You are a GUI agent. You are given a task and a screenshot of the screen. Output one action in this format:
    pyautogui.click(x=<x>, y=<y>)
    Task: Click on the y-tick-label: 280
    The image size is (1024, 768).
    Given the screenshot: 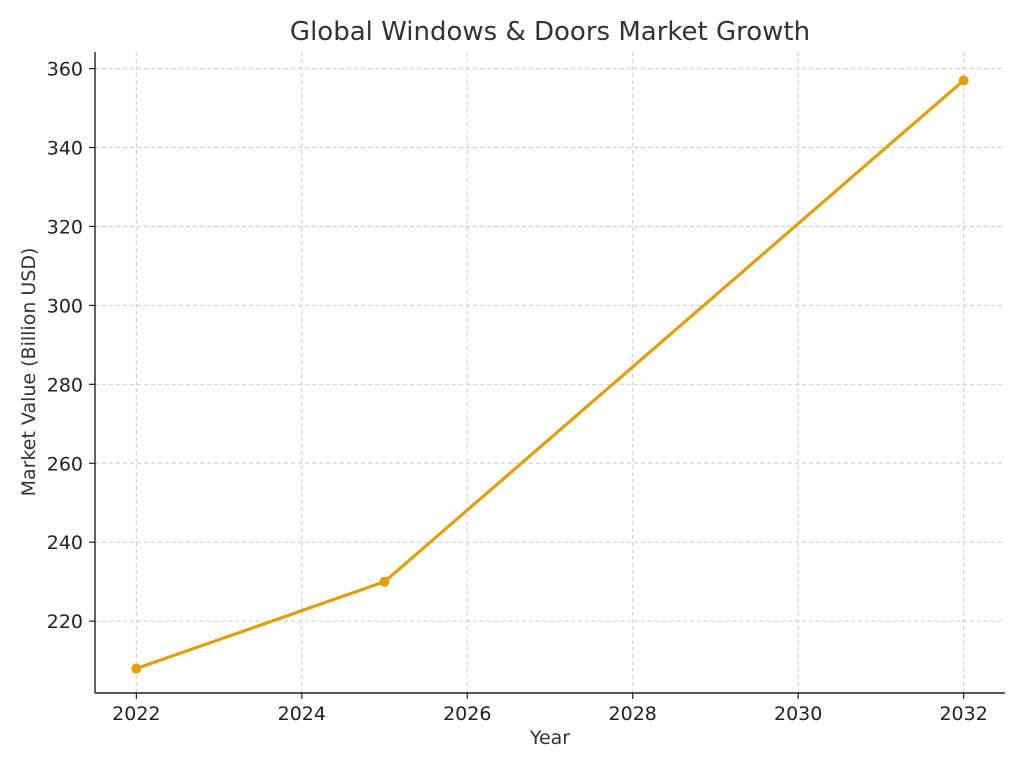 What is the action you would take?
    pyautogui.click(x=65, y=385)
    